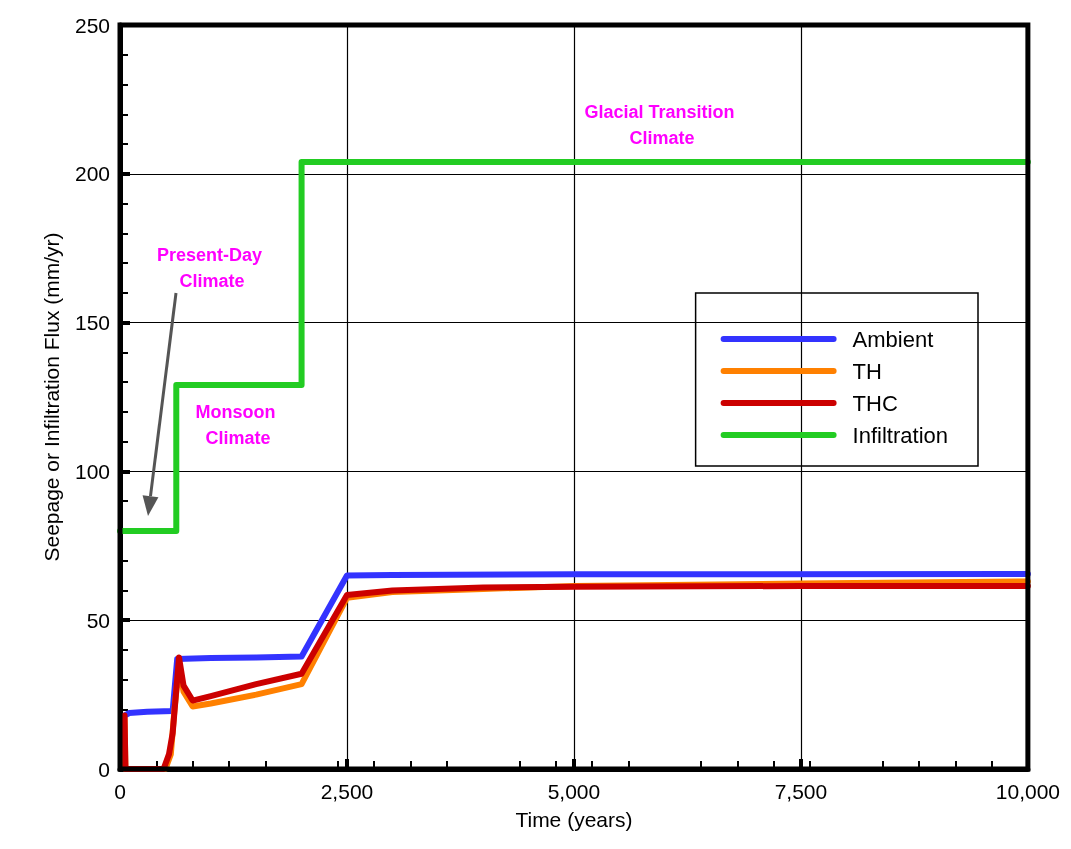  Describe the element at coordinates (662, 125) in the screenshot. I see `annotation: Glacial Transition Climate` at that location.